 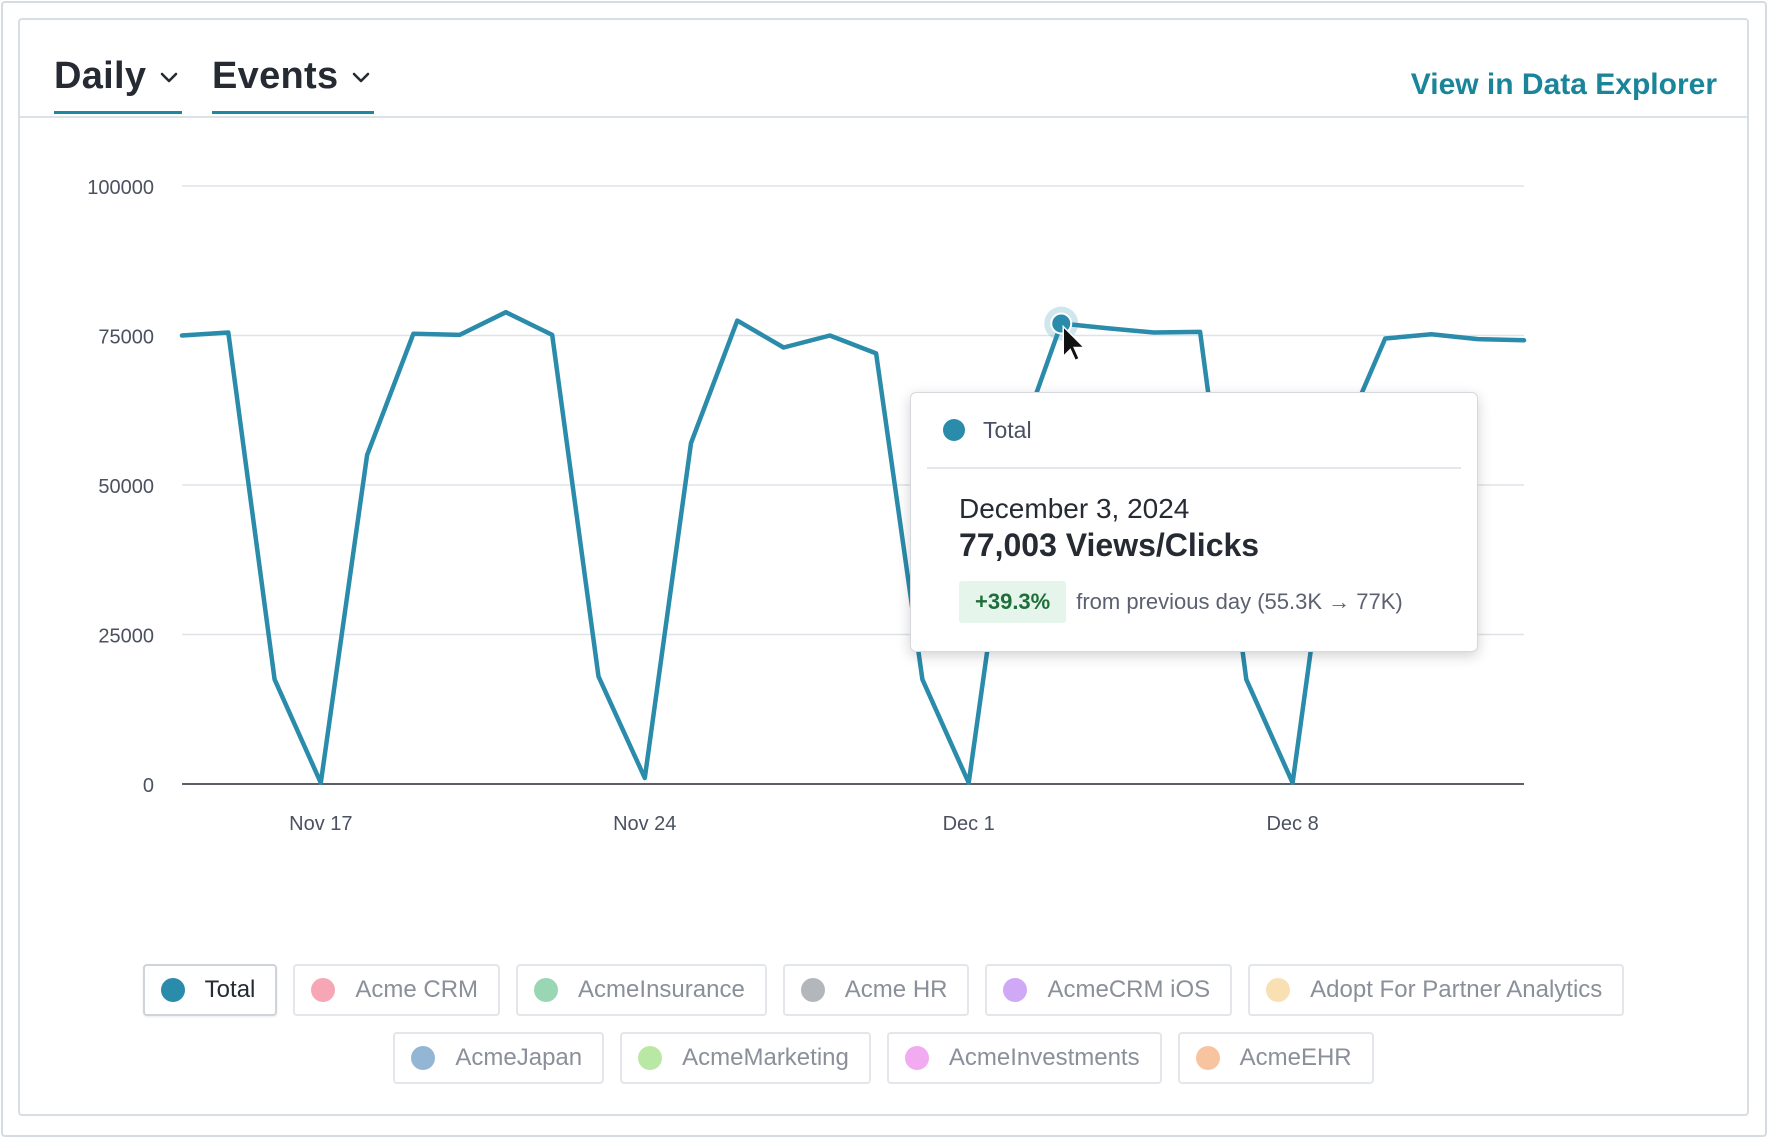 What do you see at coordinates (1074, 508) in the screenshot?
I see `tooltip-date: December 3, 2024` at bounding box center [1074, 508].